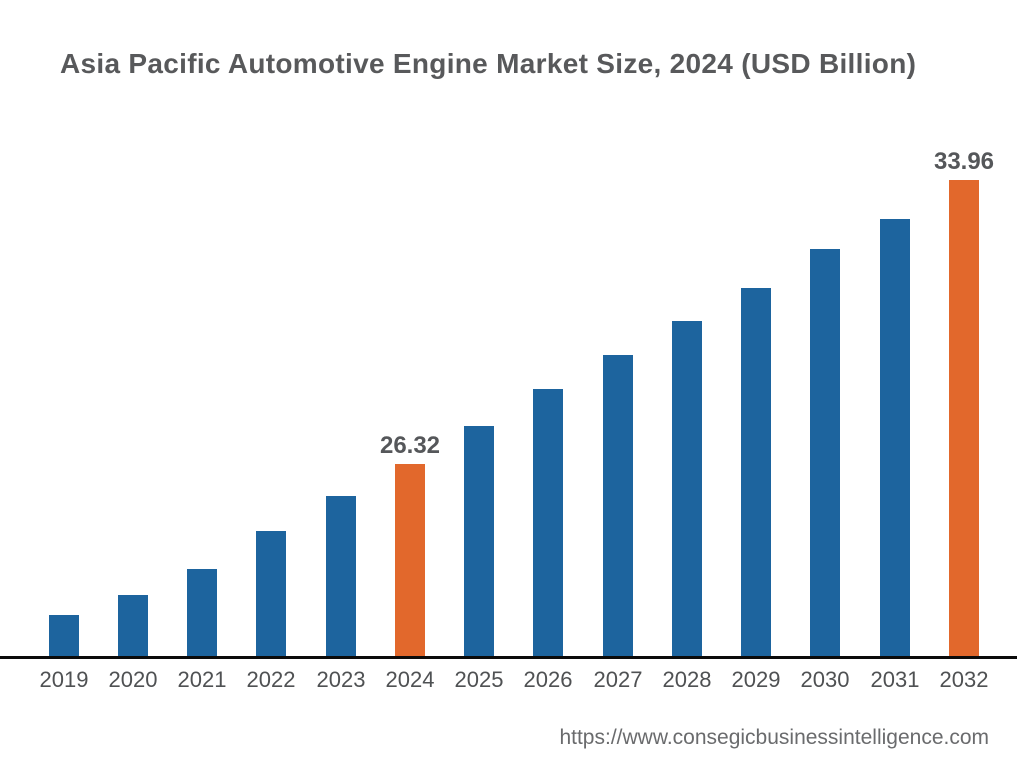 The width and height of the screenshot is (1024, 768). Describe the element at coordinates (410, 679) in the screenshot. I see `x-tick-label-2024: 2024` at that location.